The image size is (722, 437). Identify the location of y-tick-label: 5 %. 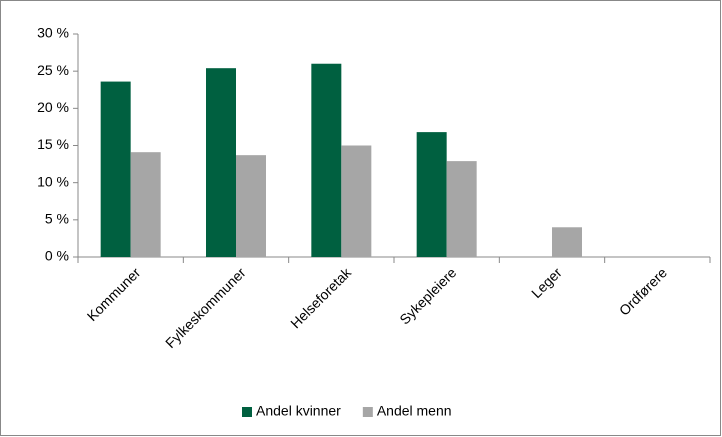
(57, 219).